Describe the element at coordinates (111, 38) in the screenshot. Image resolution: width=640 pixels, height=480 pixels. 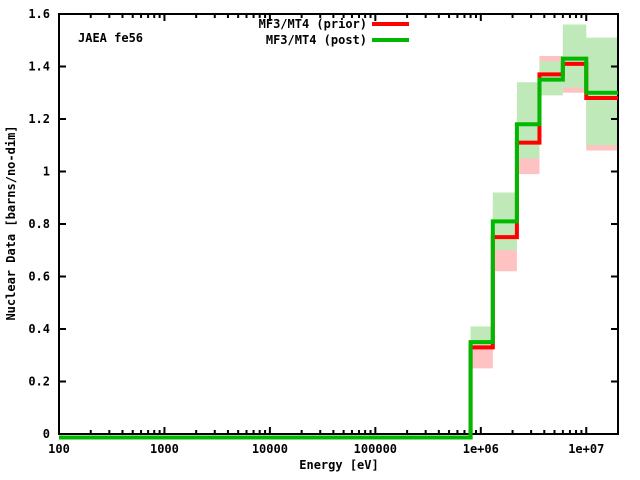
I see `dataset-label: JAEA fe56` at that location.